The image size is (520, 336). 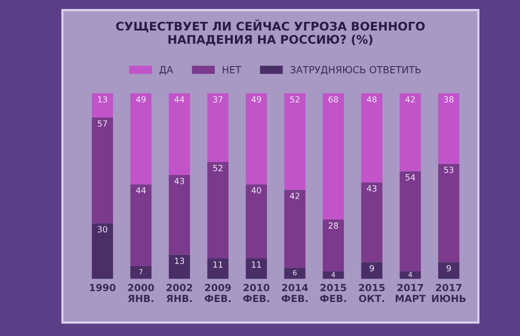 What do you see at coordinates (371, 99) in the screenshot?
I see `data-label: 48` at bounding box center [371, 99].